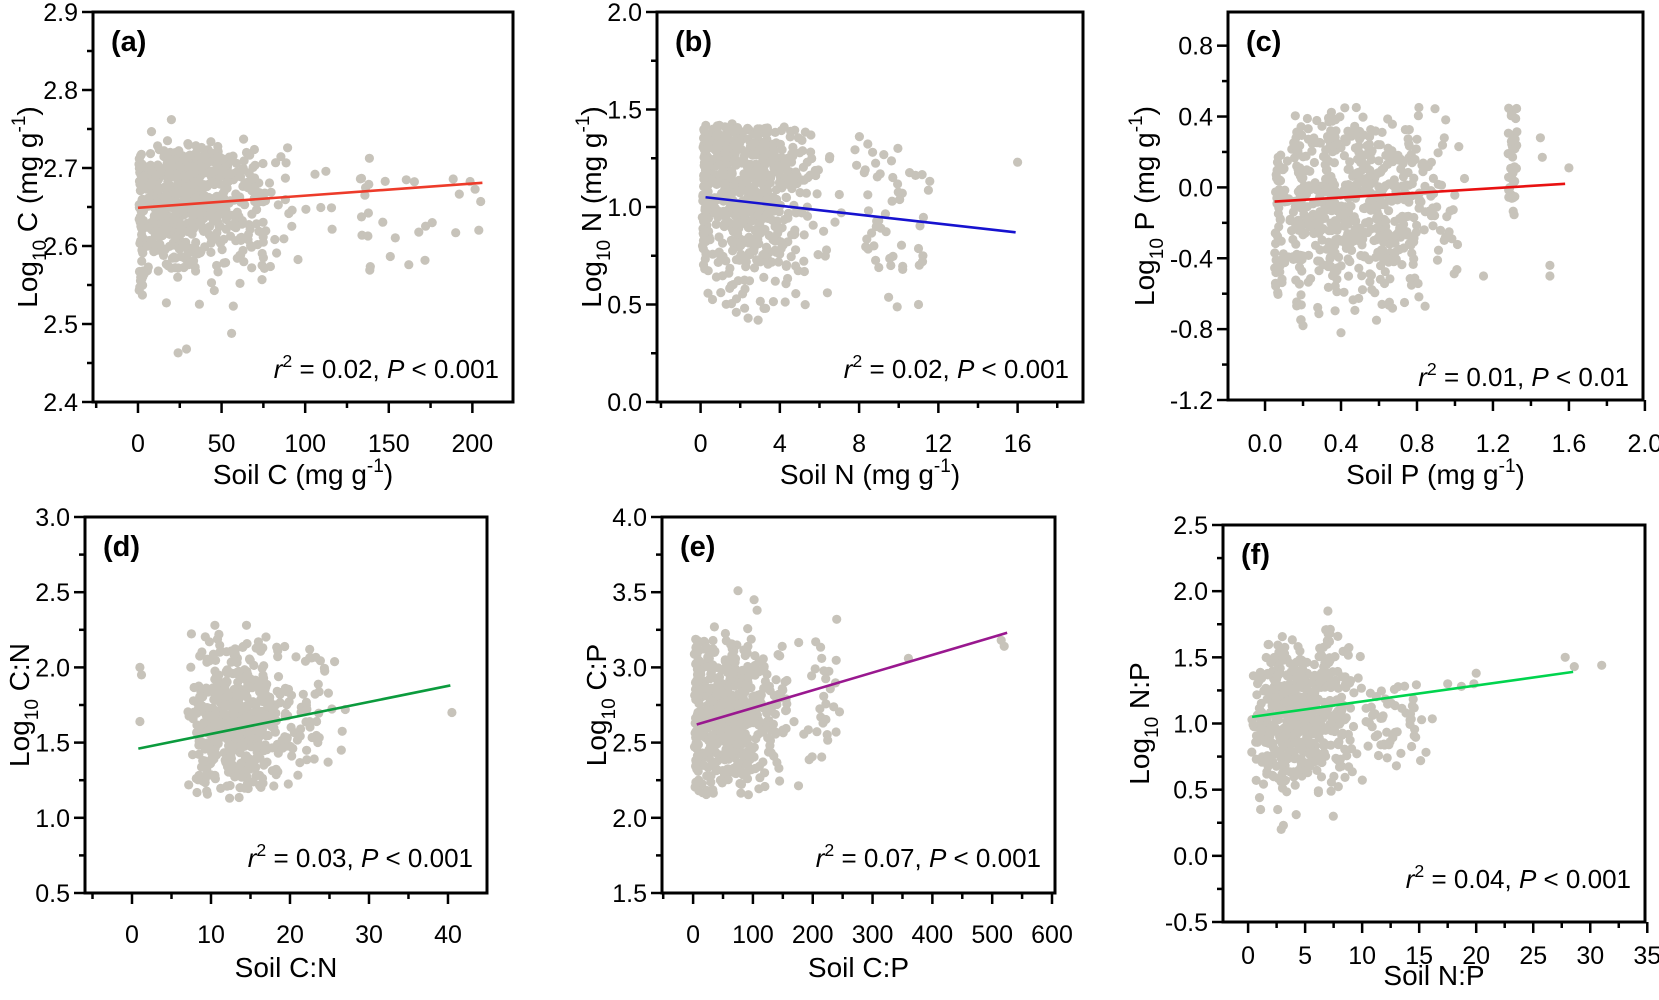 The width and height of the screenshot is (1659, 1000). I want to click on panel-a-y-axis-title: Log10 C (mg g-1), so click(30, 207).